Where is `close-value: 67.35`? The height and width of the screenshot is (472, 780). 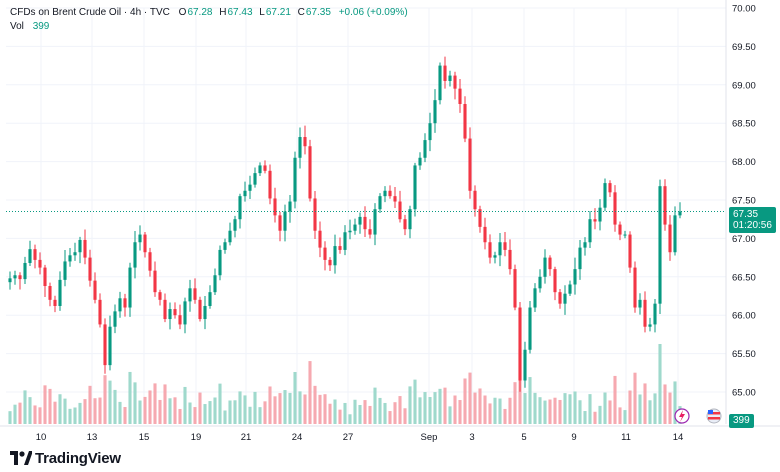 close-value: 67.35 is located at coordinates (318, 12).